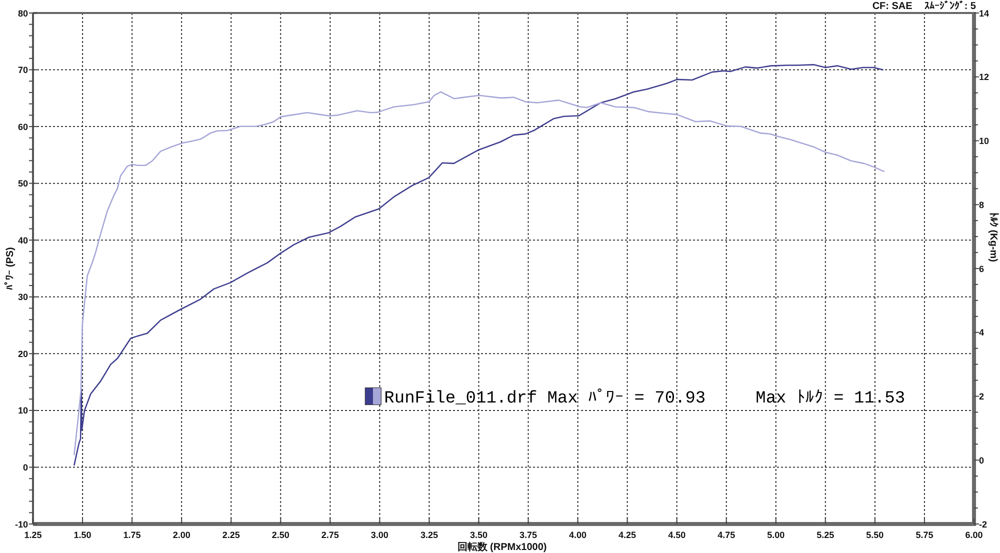 Image resolution: width=1000 pixels, height=553 pixels. I want to click on annotation: Max ﾊﾟﾜｰ = 70.93, so click(626, 398).